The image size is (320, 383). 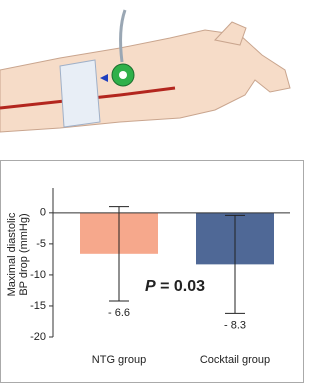 I want to click on annotation: P = 0.03, so click(x=175, y=286).